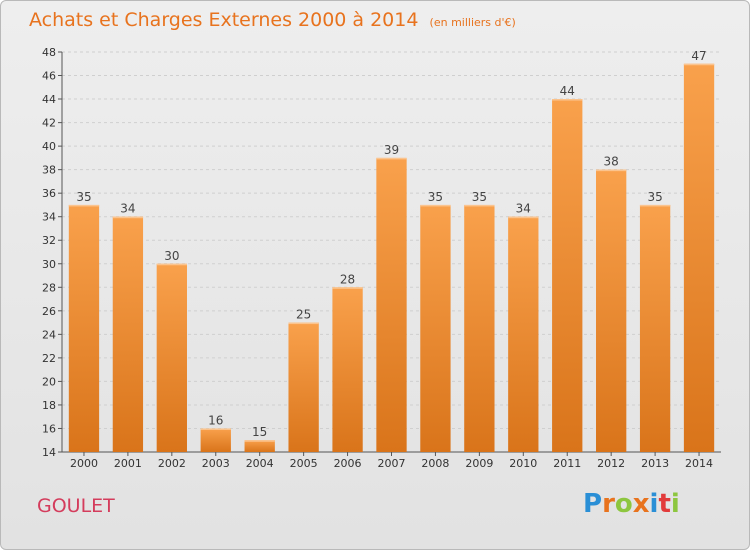 The width and height of the screenshot is (750, 550). I want to click on y-tick-label: 38, so click(49, 170).